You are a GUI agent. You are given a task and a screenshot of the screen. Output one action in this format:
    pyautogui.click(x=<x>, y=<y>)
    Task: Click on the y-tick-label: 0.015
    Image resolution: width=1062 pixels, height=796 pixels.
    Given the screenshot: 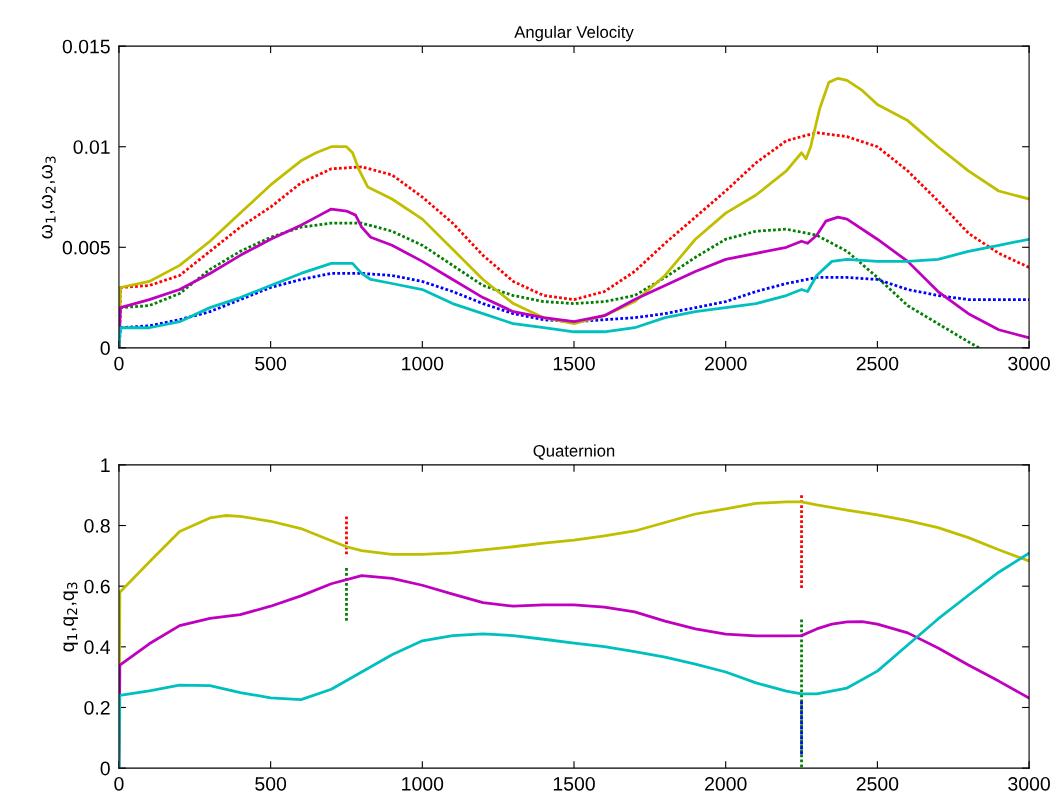 What is the action you would take?
    pyautogui.click(x=86, y=46)
    